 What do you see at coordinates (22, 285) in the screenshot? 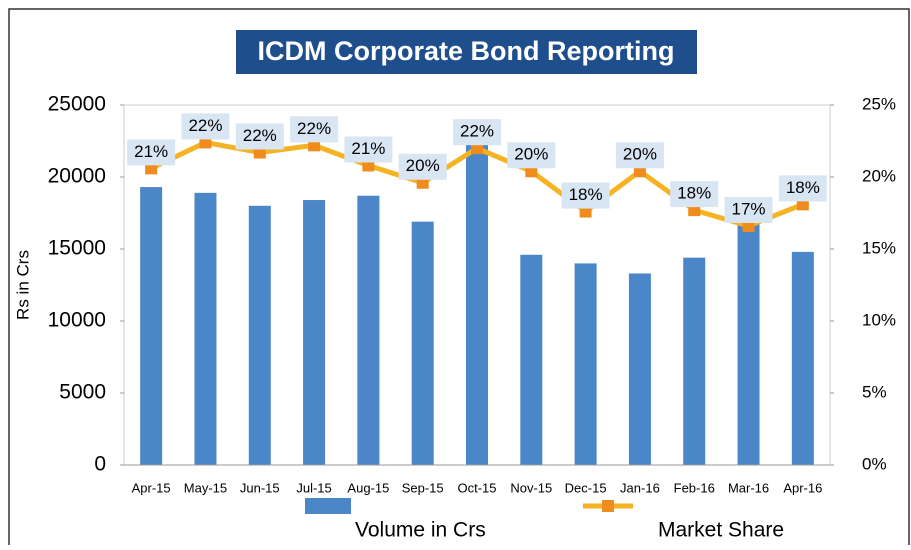
I see `y-axis-label: Rs in Crs` at bounding box center [22, 285].